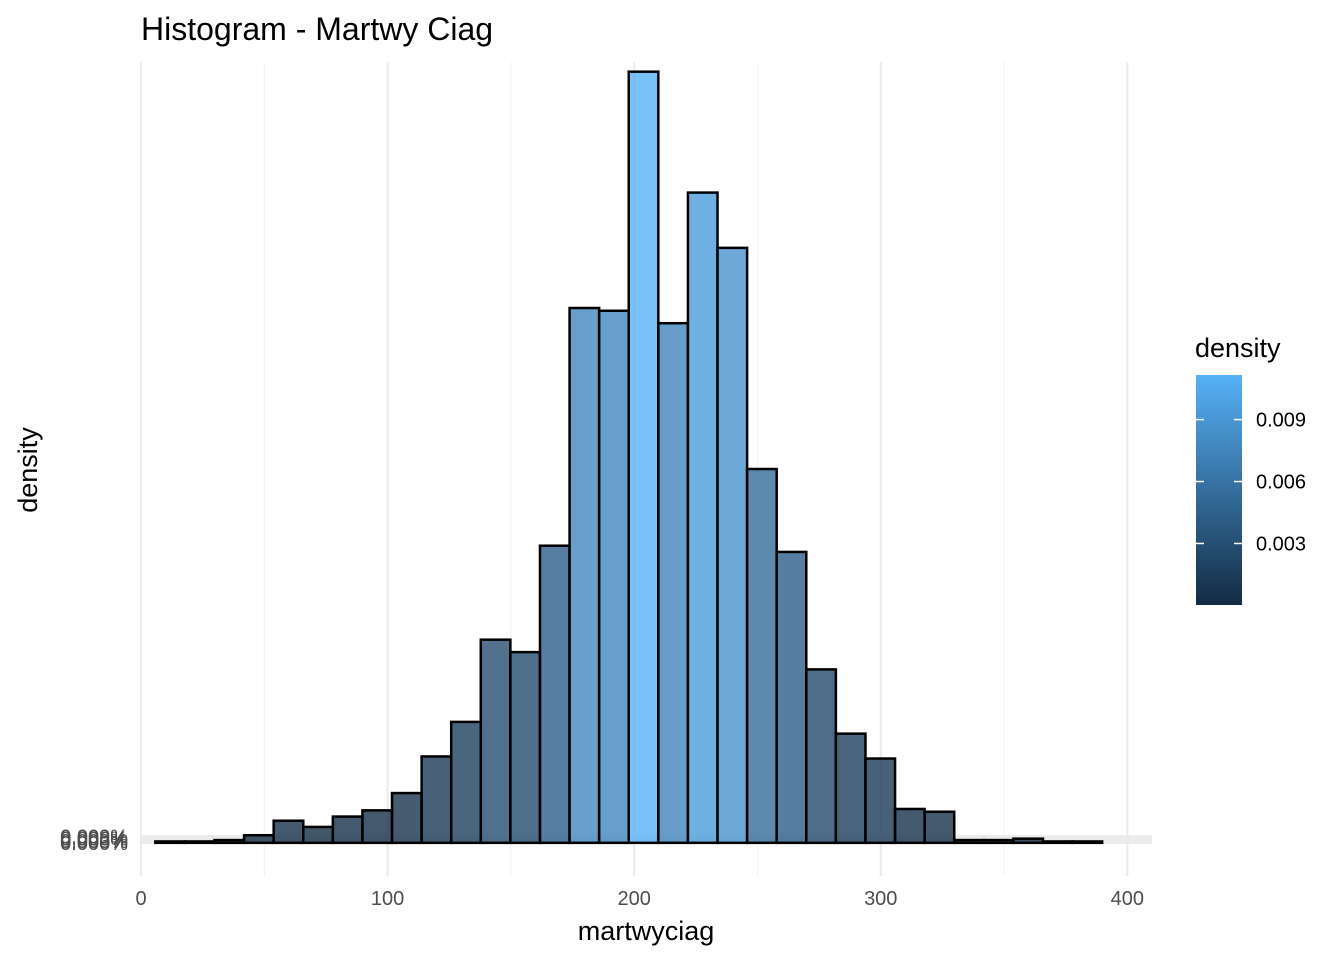 Image resolution: width=1344 pixels, height=960 pixels. What do you see at coordinates (646, 931) in the screenshot?
I see `x-axis-title: martwyciag` at bounding box center [646, 931].